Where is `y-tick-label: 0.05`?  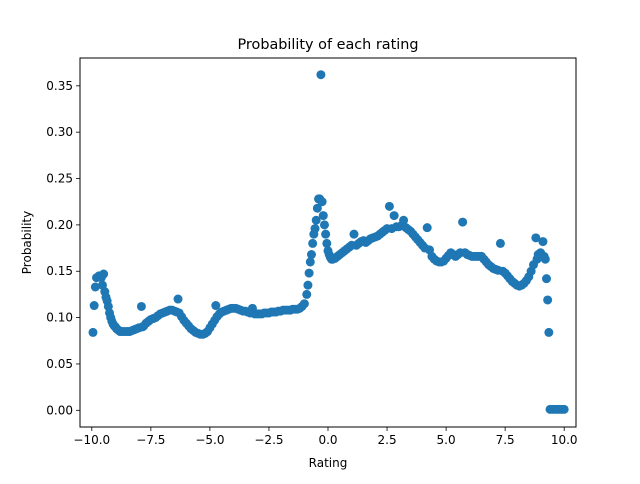 y-tick-label: 0.05 is located at coordinates (59, 364).